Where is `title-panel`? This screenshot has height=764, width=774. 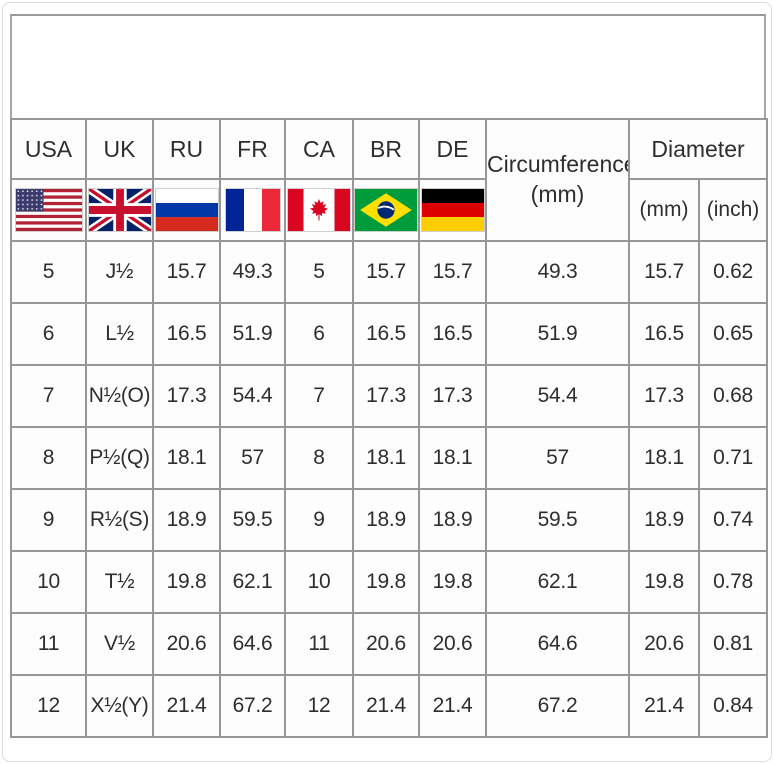
title-panel is located at coordinates (388, 67).